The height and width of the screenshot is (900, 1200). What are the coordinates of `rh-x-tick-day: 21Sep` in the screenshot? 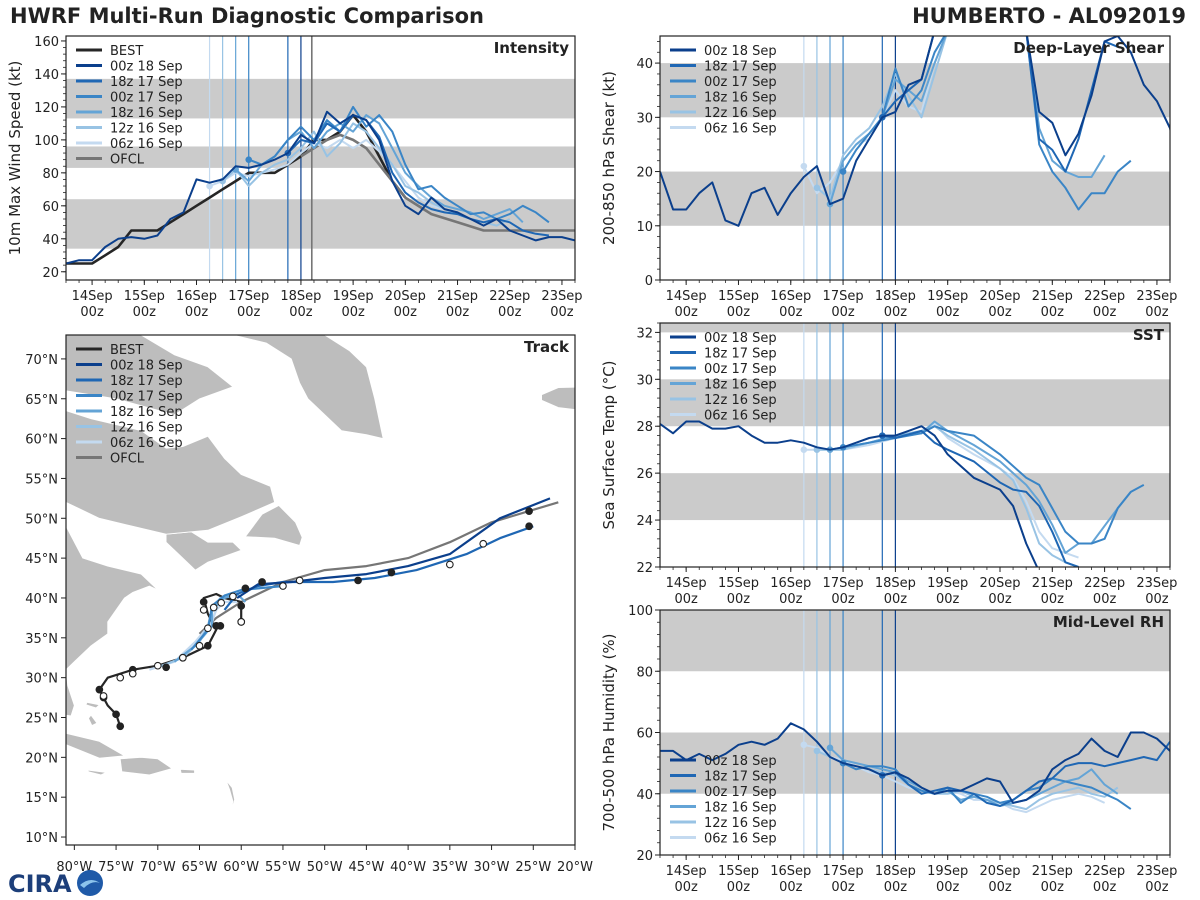 It's located at (1052, 871).